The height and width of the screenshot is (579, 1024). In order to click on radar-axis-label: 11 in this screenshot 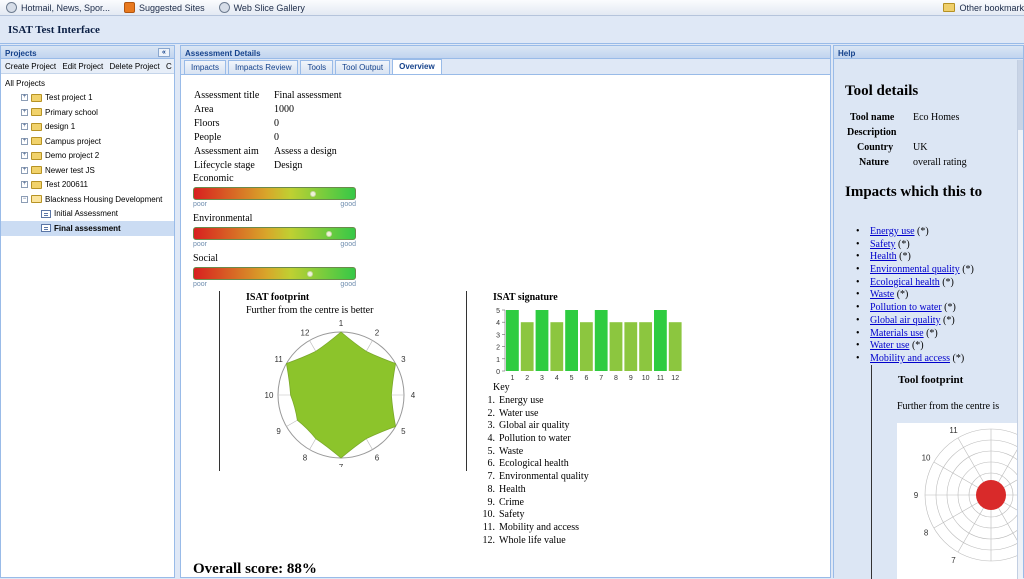, I will do `click(278, 359)`.